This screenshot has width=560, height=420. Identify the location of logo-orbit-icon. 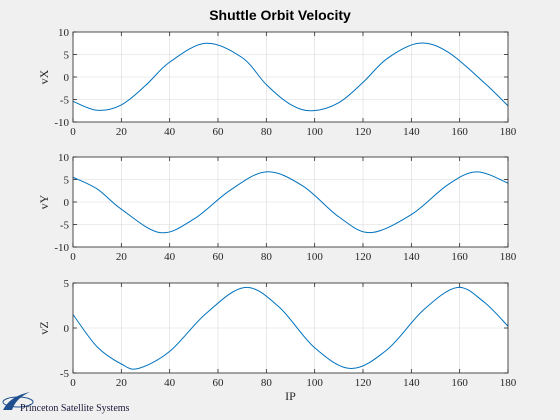
(18, 402).